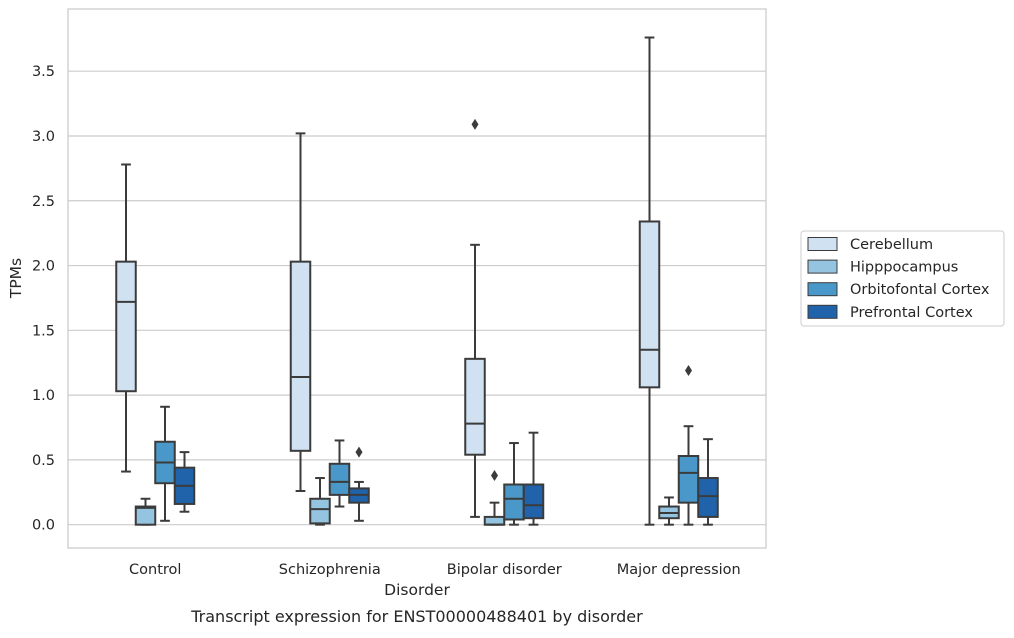  What do you see at coordinates (330, 570) in the screenshot?
I see `x-tick-label: Schizophrenia` at bounding box center [330, 570].